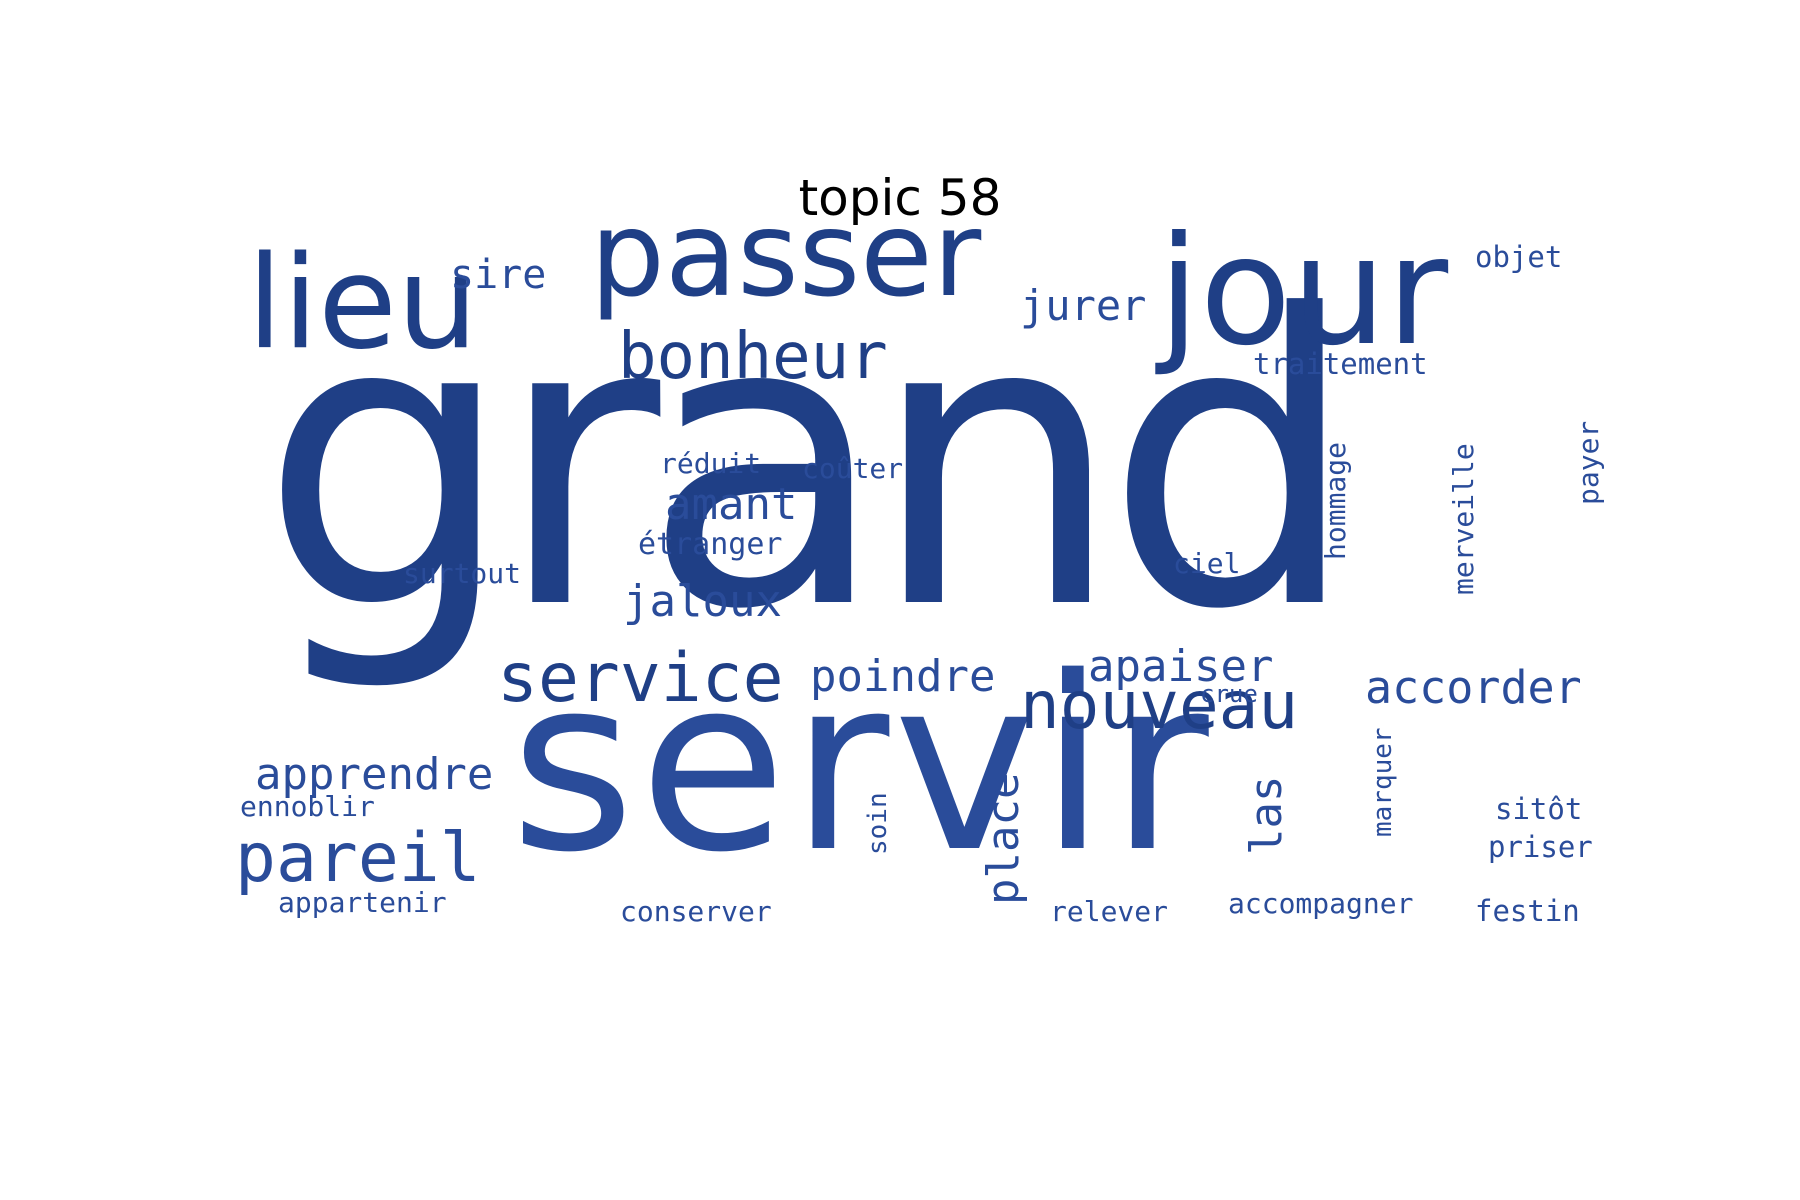 This screenshot has height=1200, width=1800. I want to click on word-pareil: pareil, so click(358, 858).